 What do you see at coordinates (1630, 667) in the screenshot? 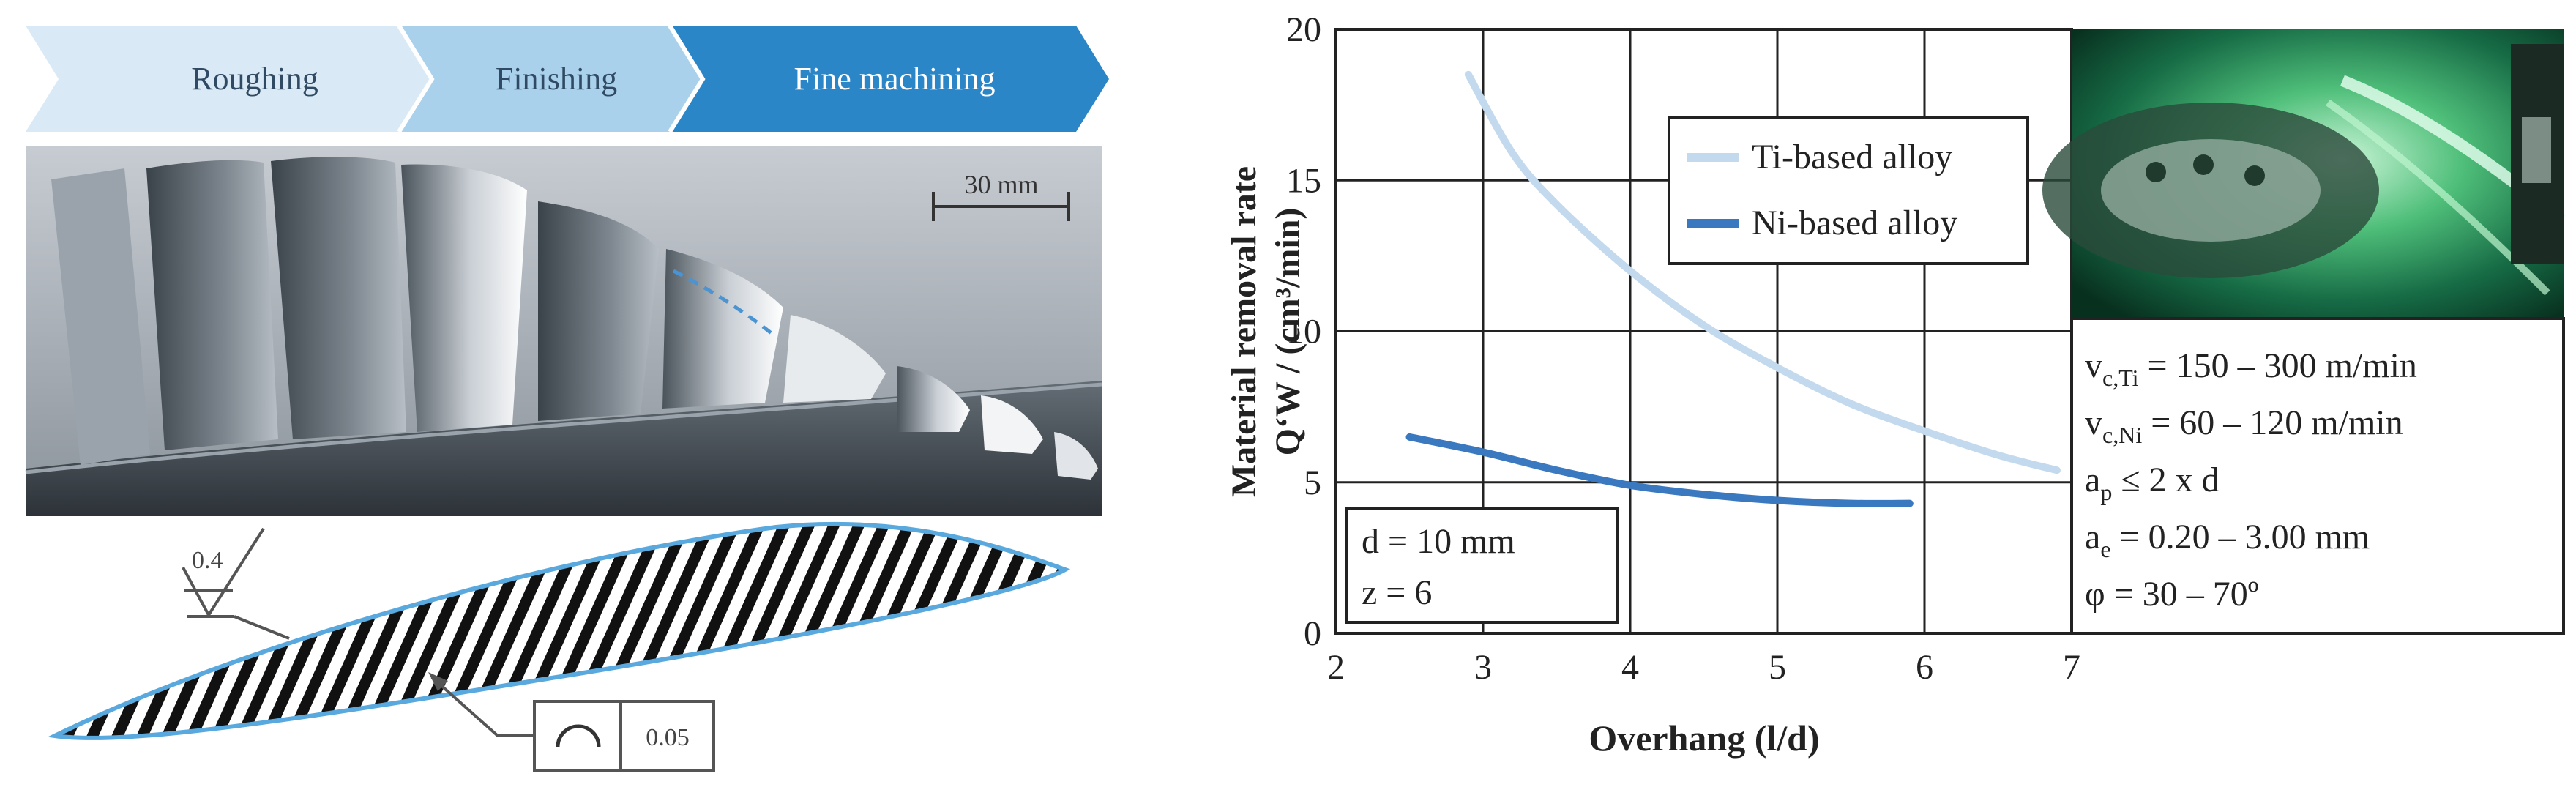
I see `x-tick-label: 4` at bounding box center [1630, 667].